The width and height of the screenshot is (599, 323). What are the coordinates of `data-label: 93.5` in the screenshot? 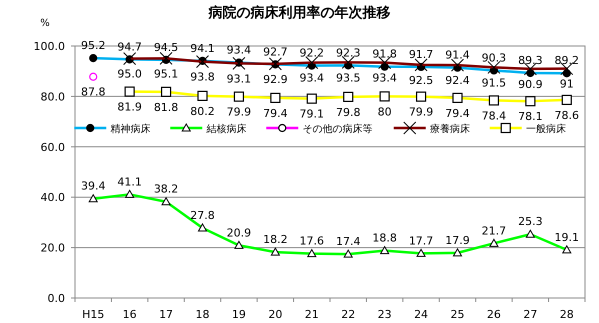 It's located at (348, 77).